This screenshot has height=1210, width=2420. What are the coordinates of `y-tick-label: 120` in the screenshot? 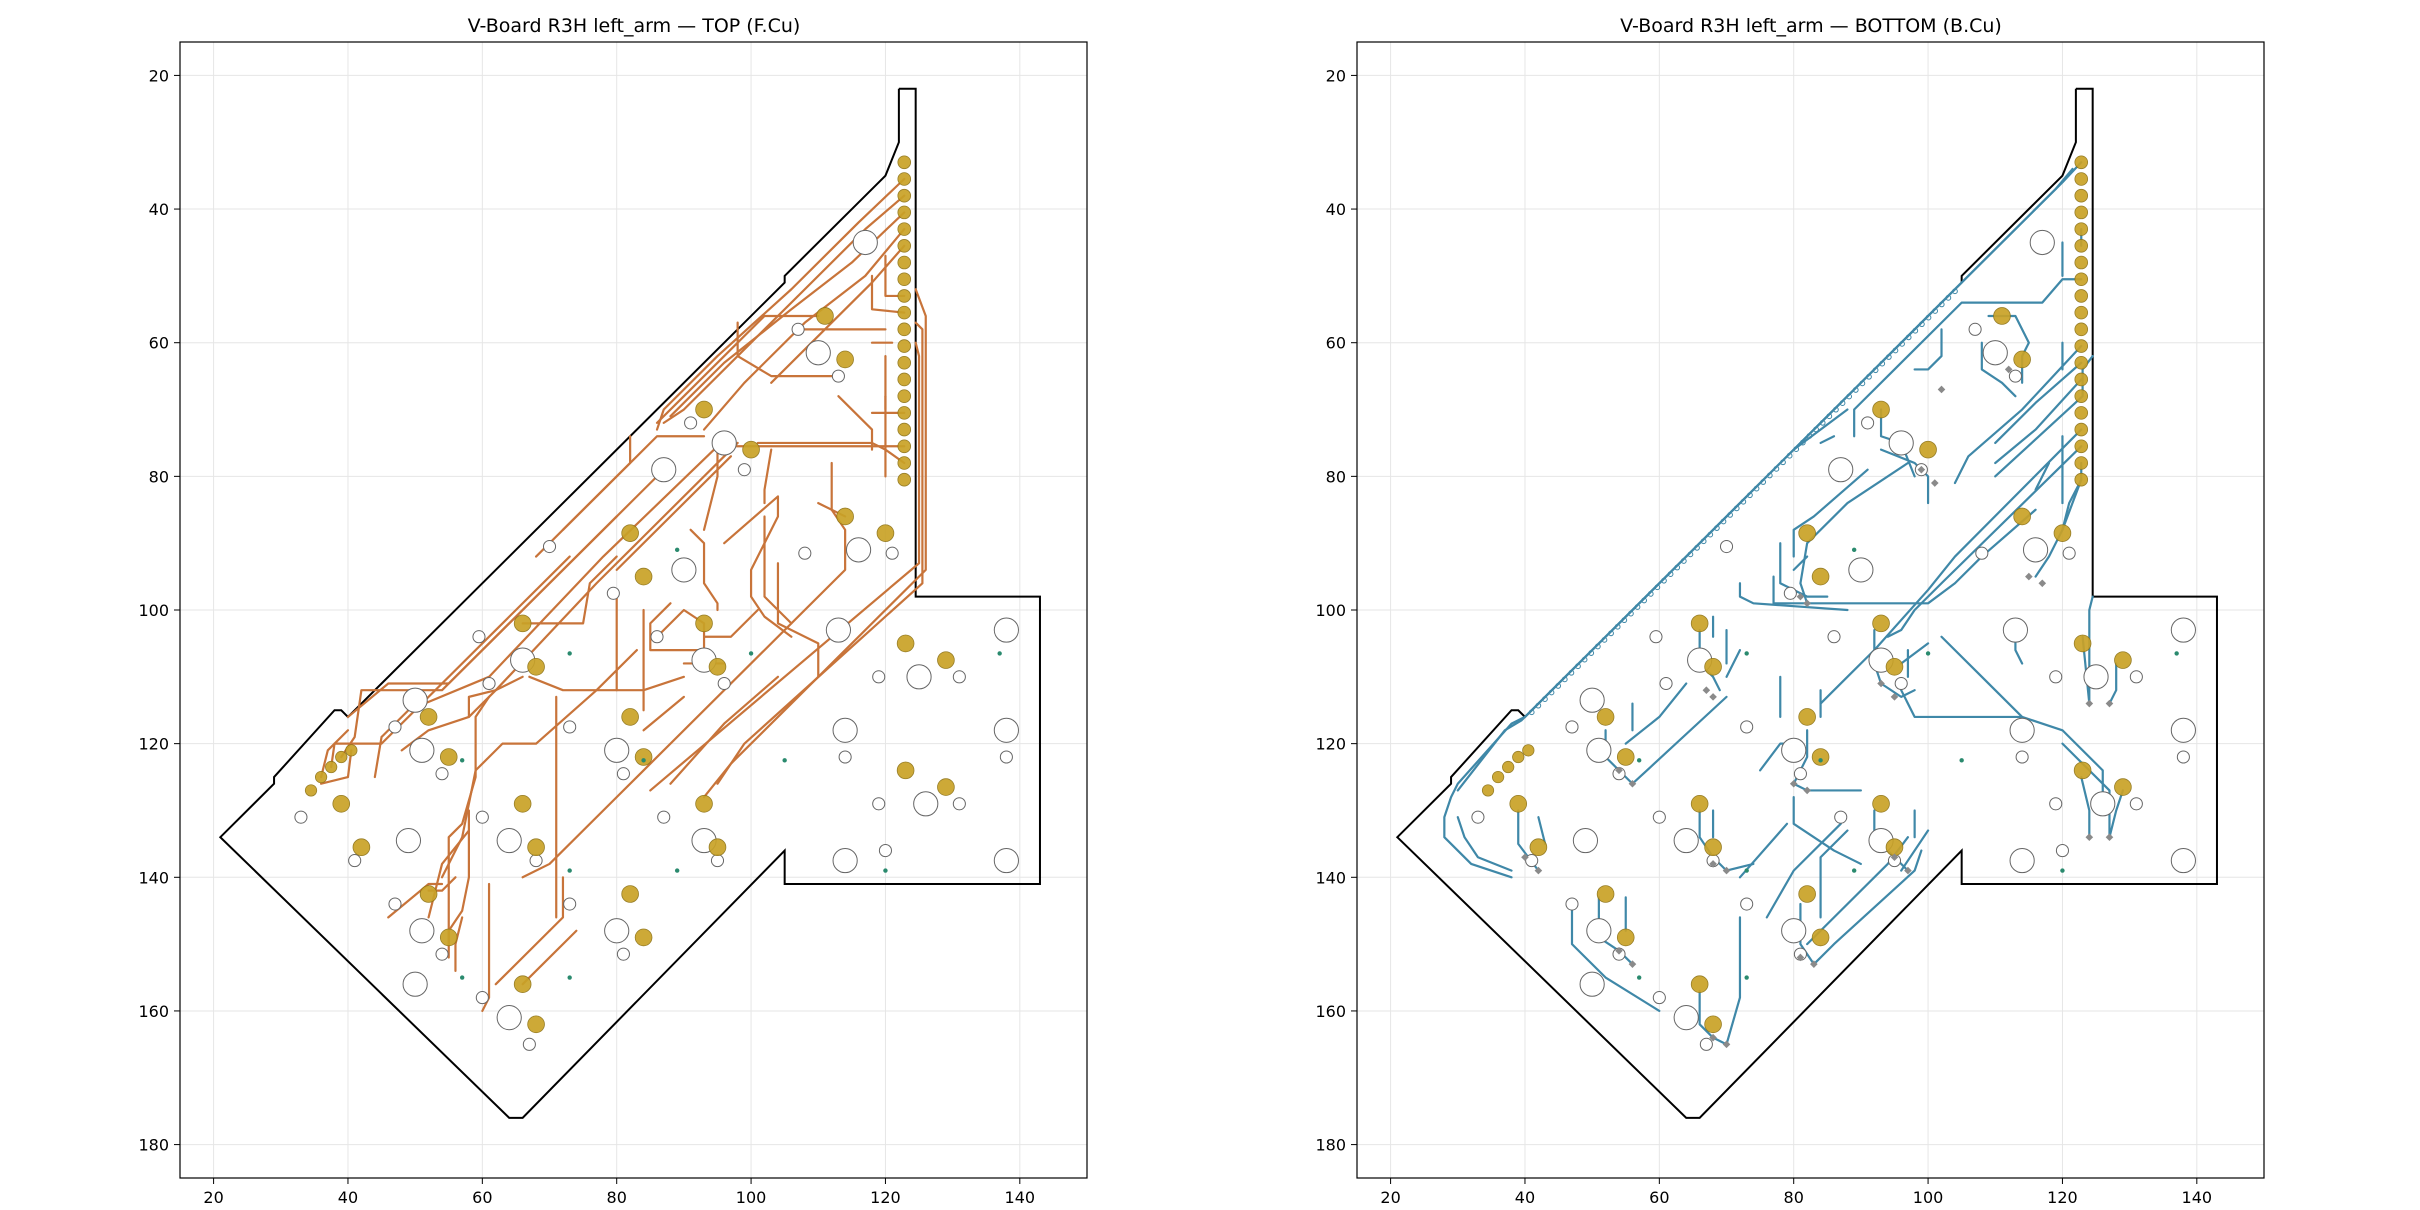 It's located at (1330, 744).